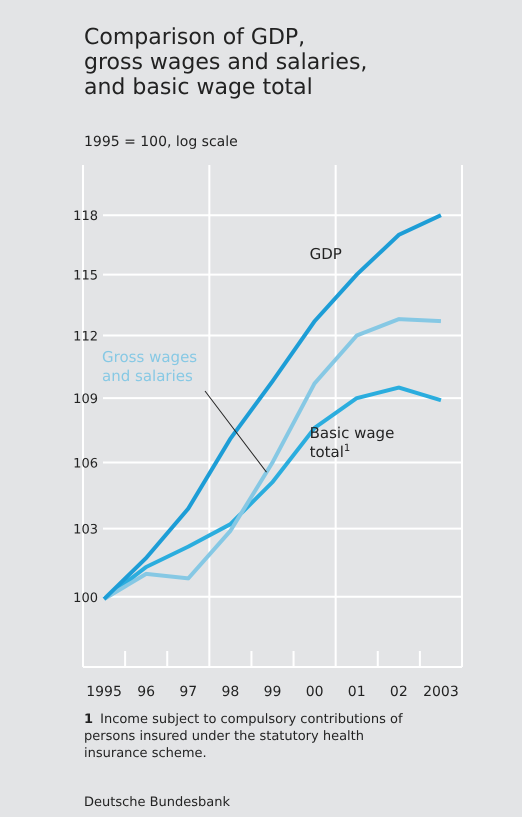 The height and width of the screenshot is (817, 522). What do you see at coordinates (243, 736) in the screenshot?
I see `text: 1 Income subject to compulsory contributions of persons insured under the statutory health insurance scheme.` at bounding box center [243, 736].